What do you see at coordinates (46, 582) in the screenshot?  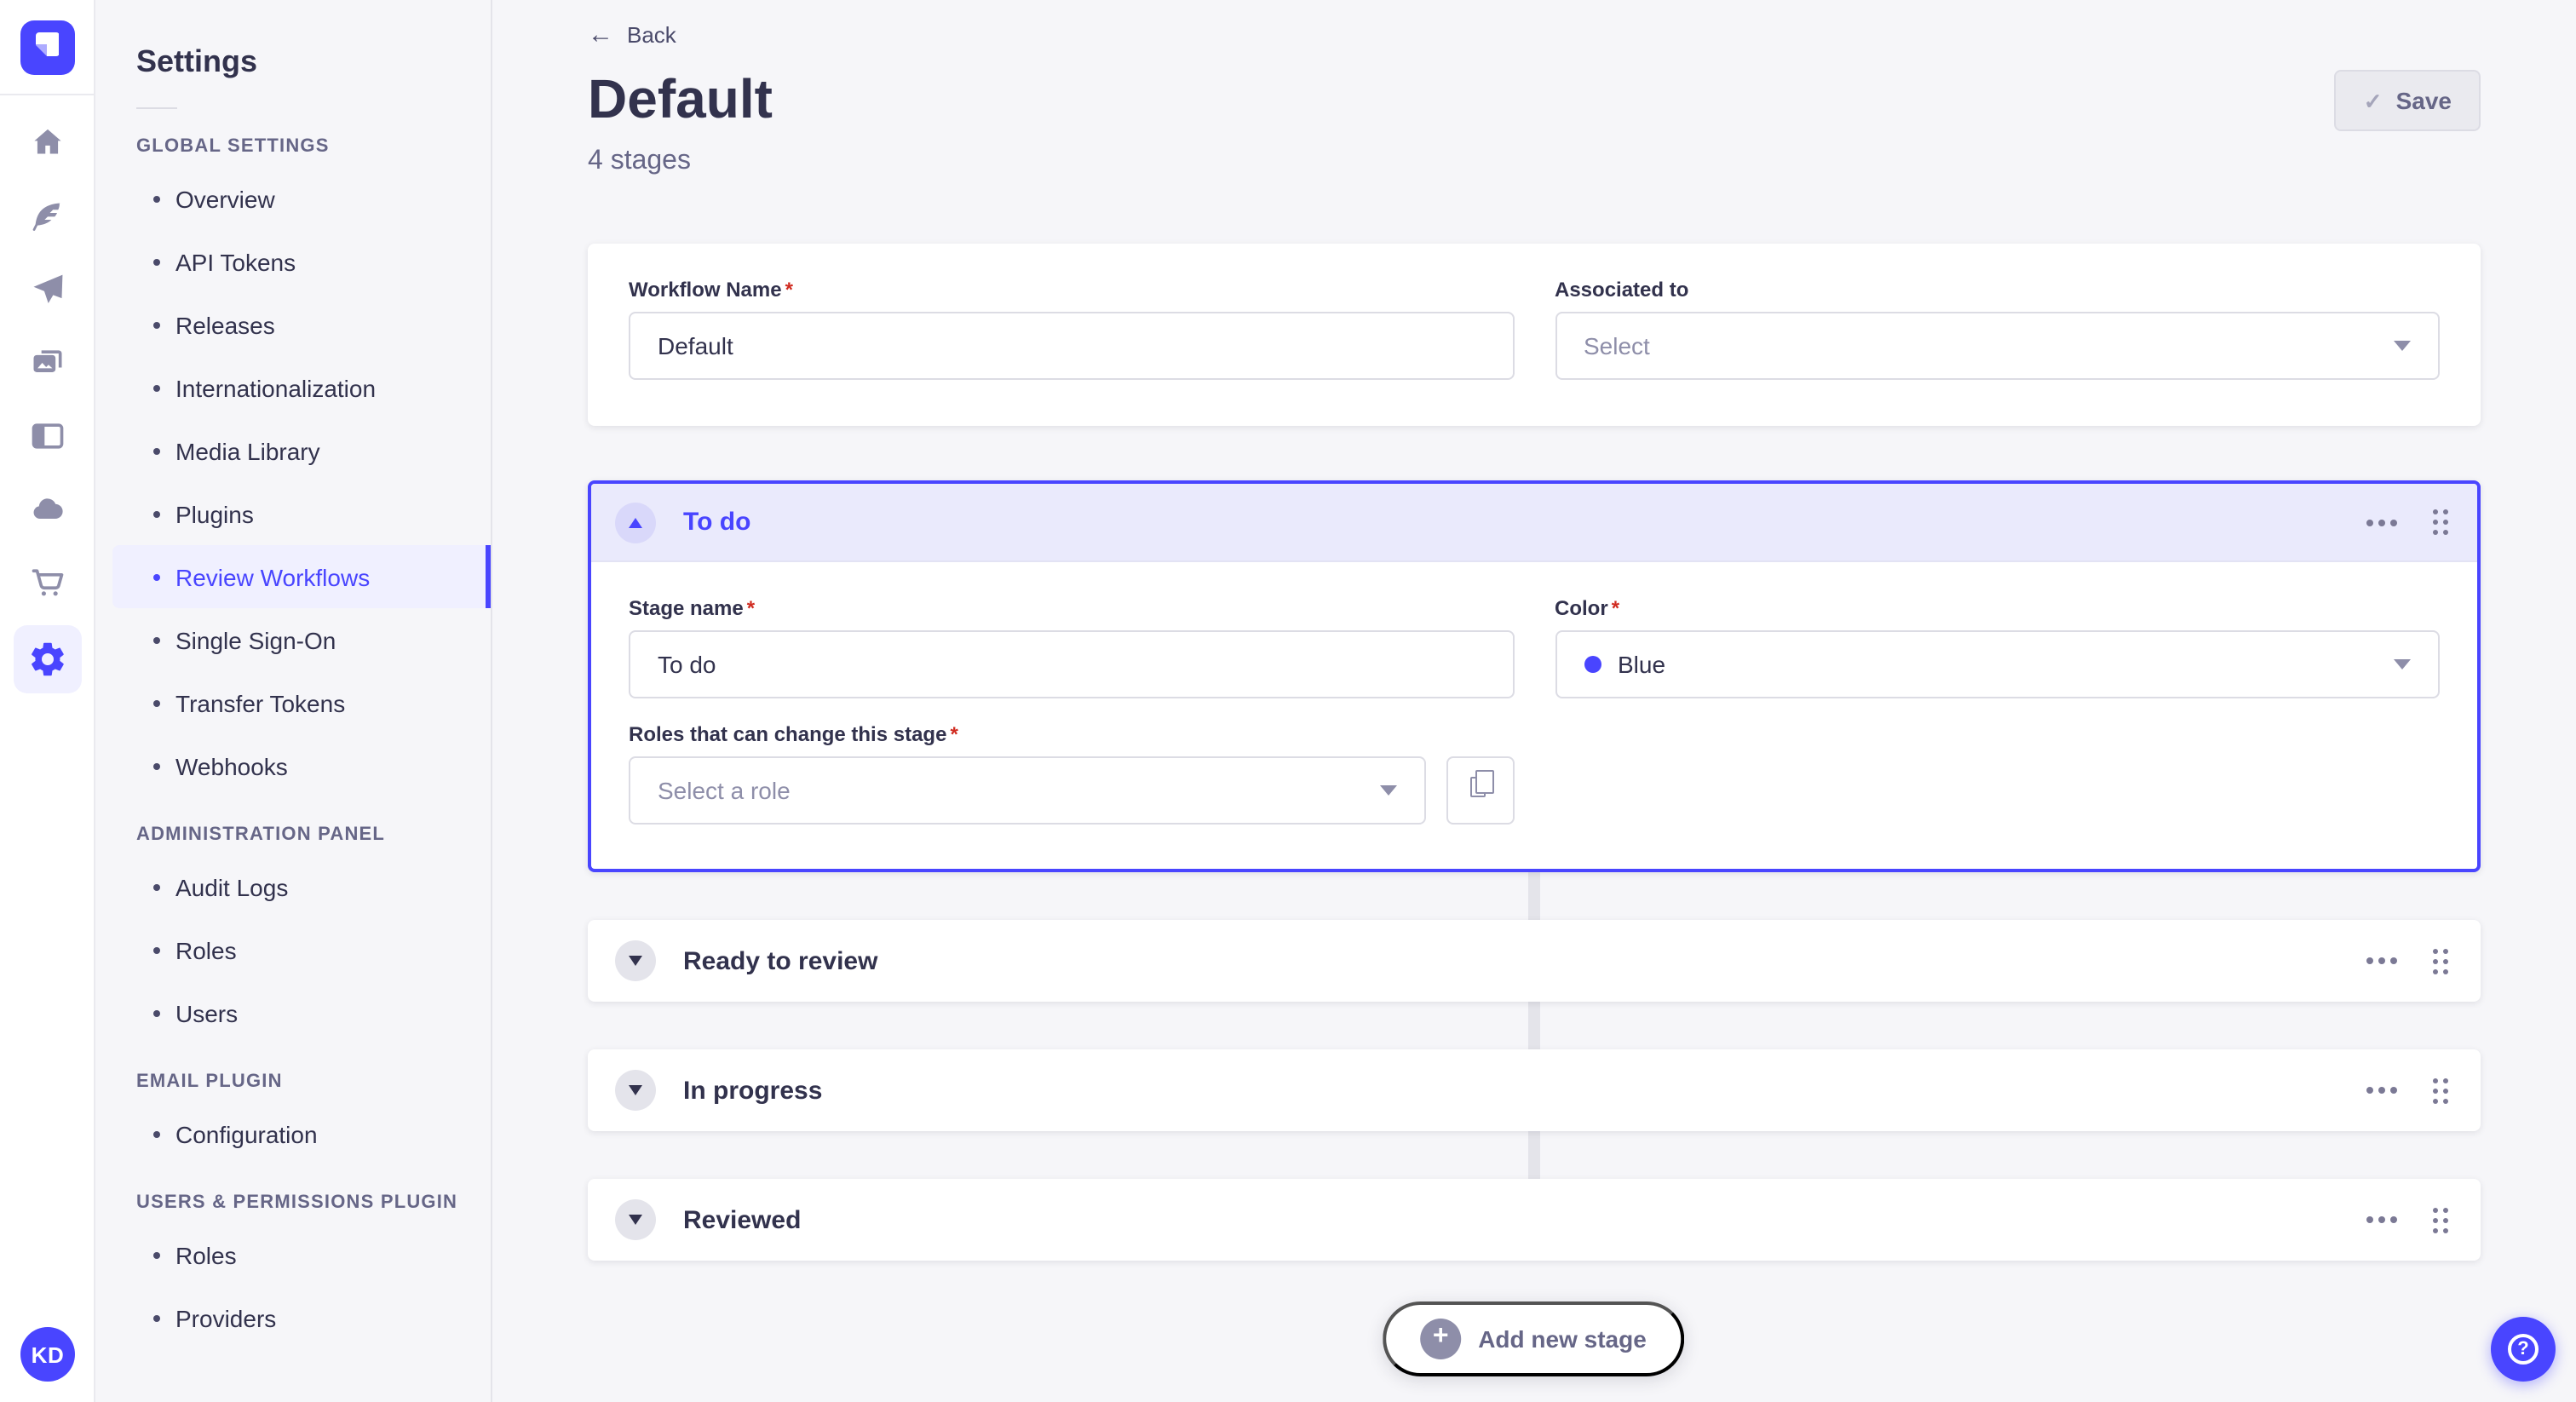 I see `marketplace-cart-icon` at bounding box center [46, 582].